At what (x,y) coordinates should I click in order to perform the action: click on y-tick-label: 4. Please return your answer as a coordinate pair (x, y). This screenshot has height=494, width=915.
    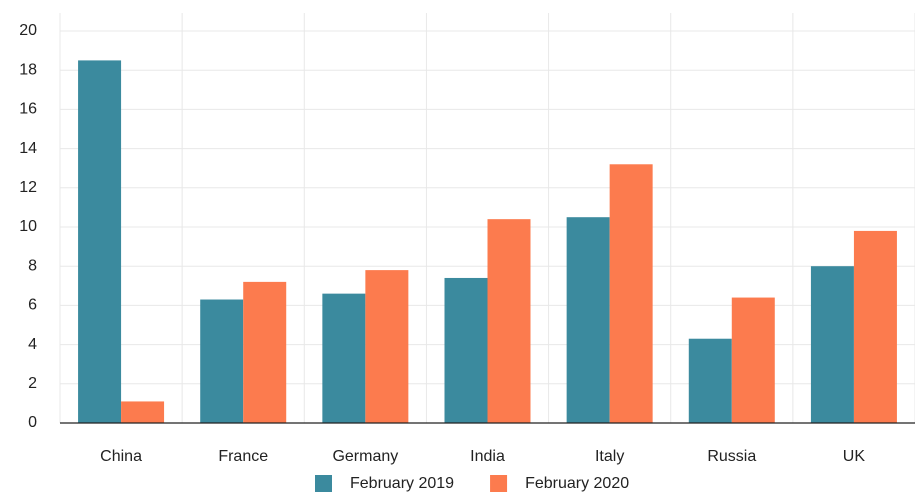
    Looking at the image, I should click on (32, 344).